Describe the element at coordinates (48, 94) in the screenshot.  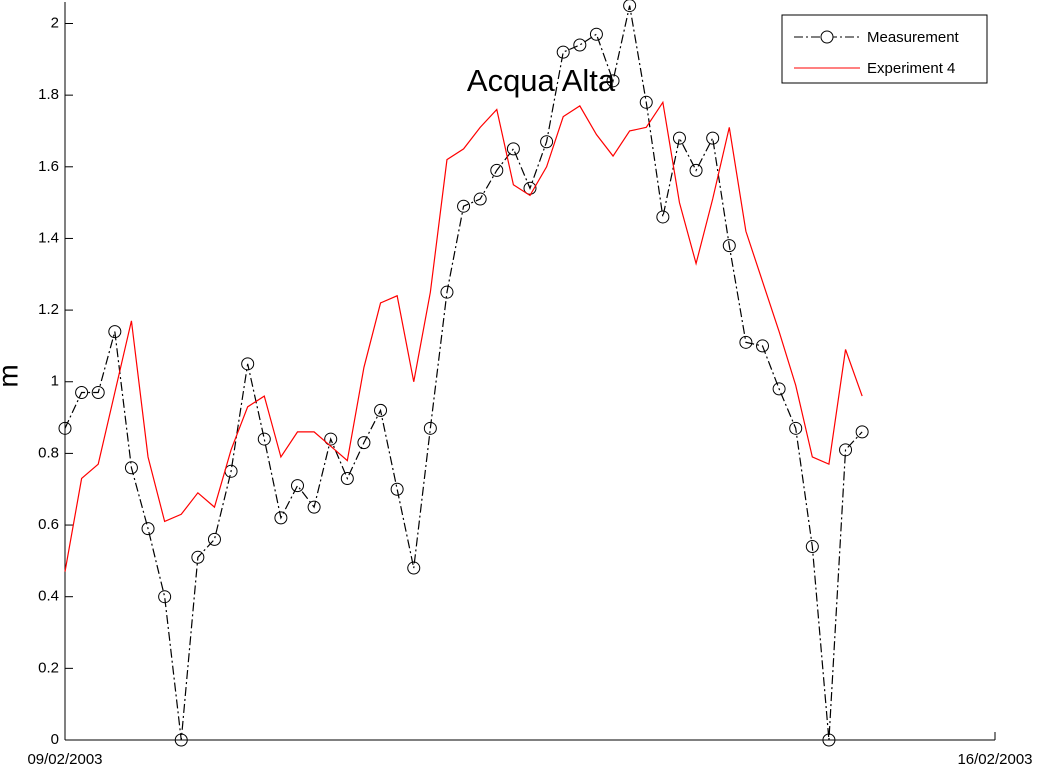
I see `y-tick-label: 1.8` at that location.